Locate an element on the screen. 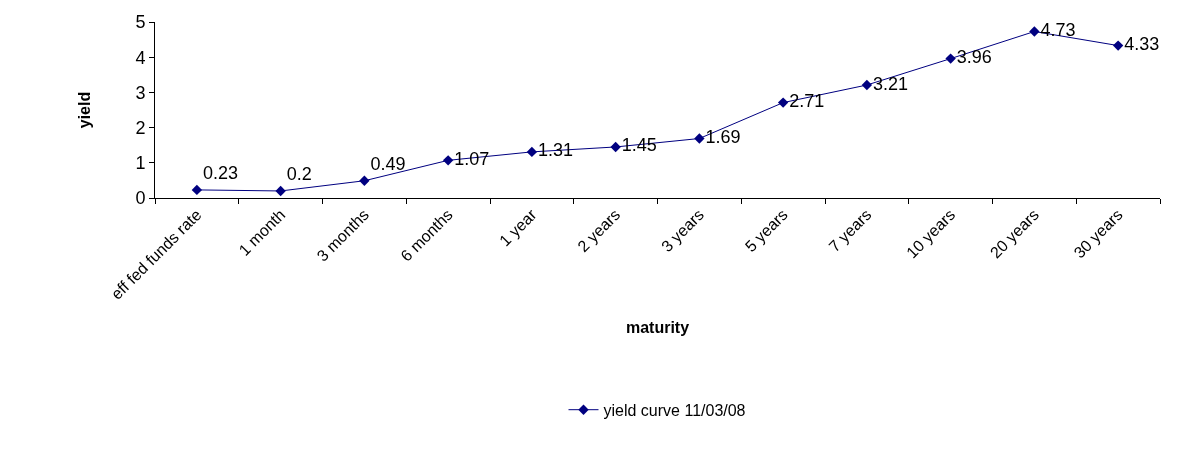 This screenshot has height=470, width=1179. y-tick-label: 5 is located at coordinates (140, 22).